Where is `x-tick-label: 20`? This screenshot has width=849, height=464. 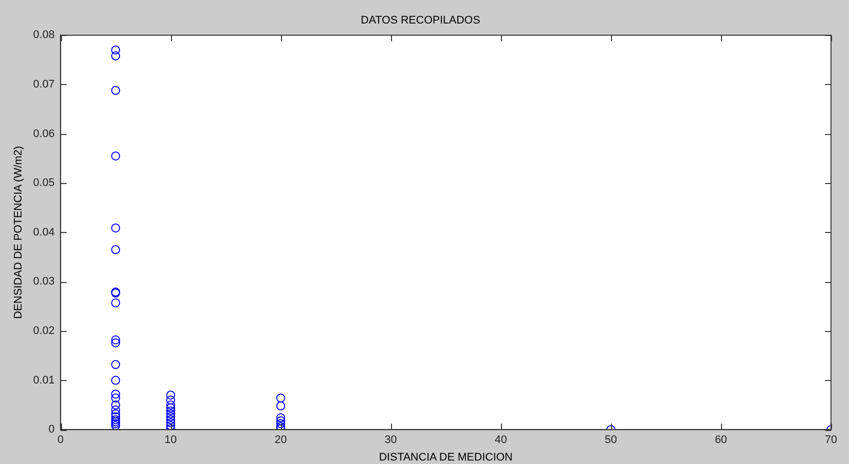 x-tick-label: 20 is located at coordinates (280, 440).